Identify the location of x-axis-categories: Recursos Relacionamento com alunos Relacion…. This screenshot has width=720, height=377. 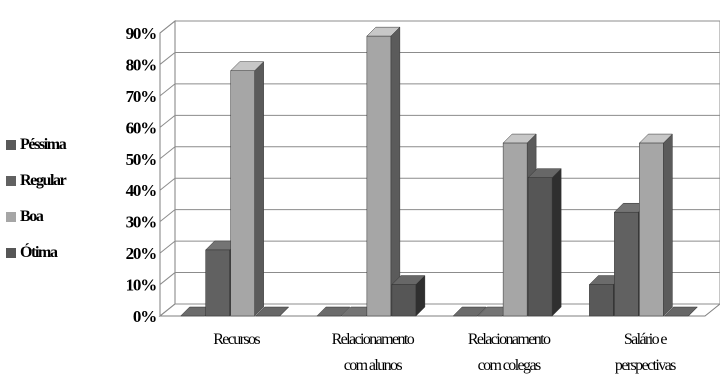
(445, 352).